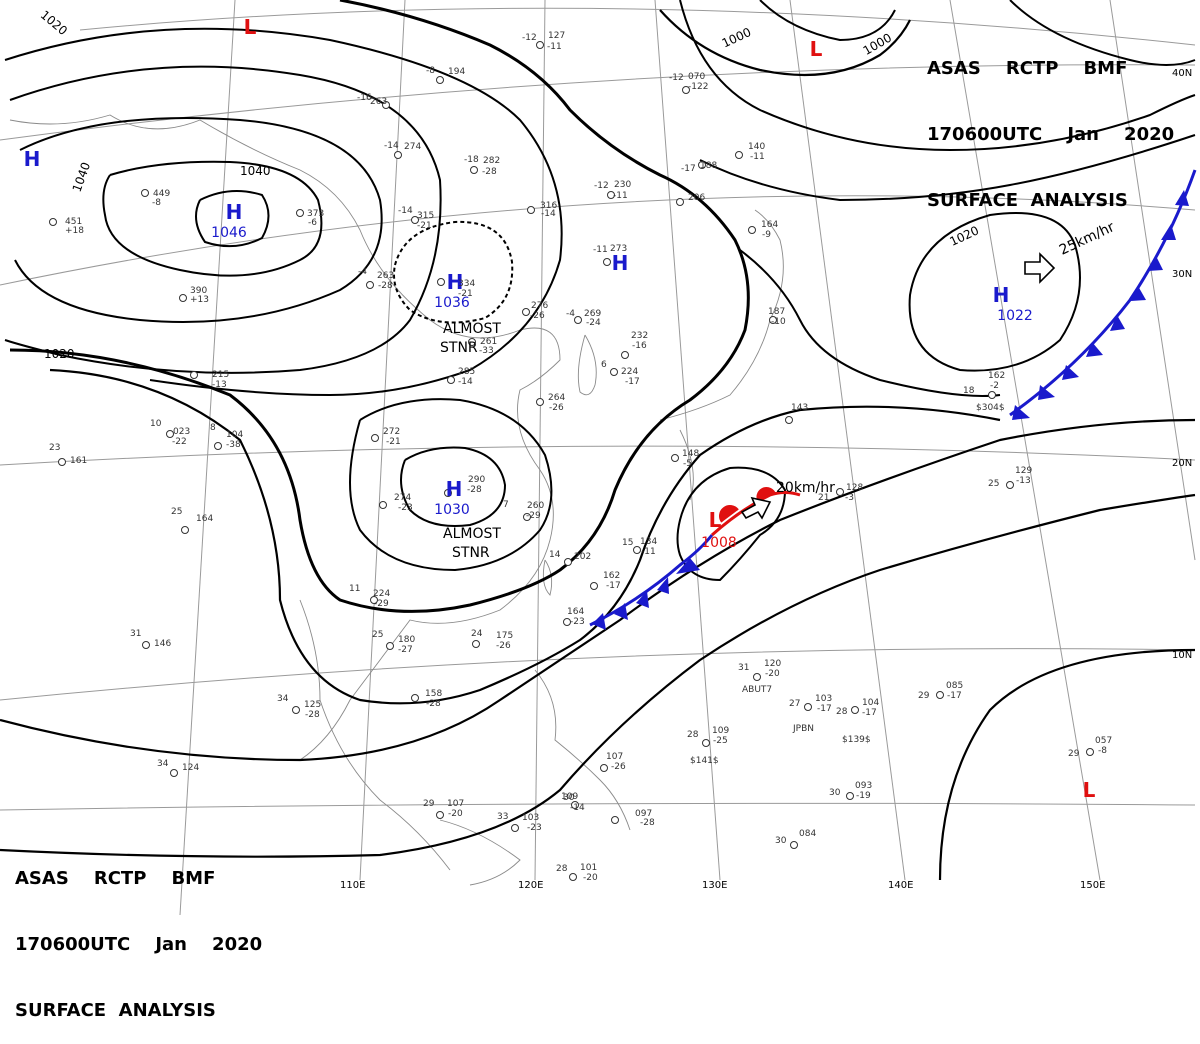  Describe the element at coordinates (472, 329) in the screenshot. I see `annotation-line1: ALMOST` at that location.